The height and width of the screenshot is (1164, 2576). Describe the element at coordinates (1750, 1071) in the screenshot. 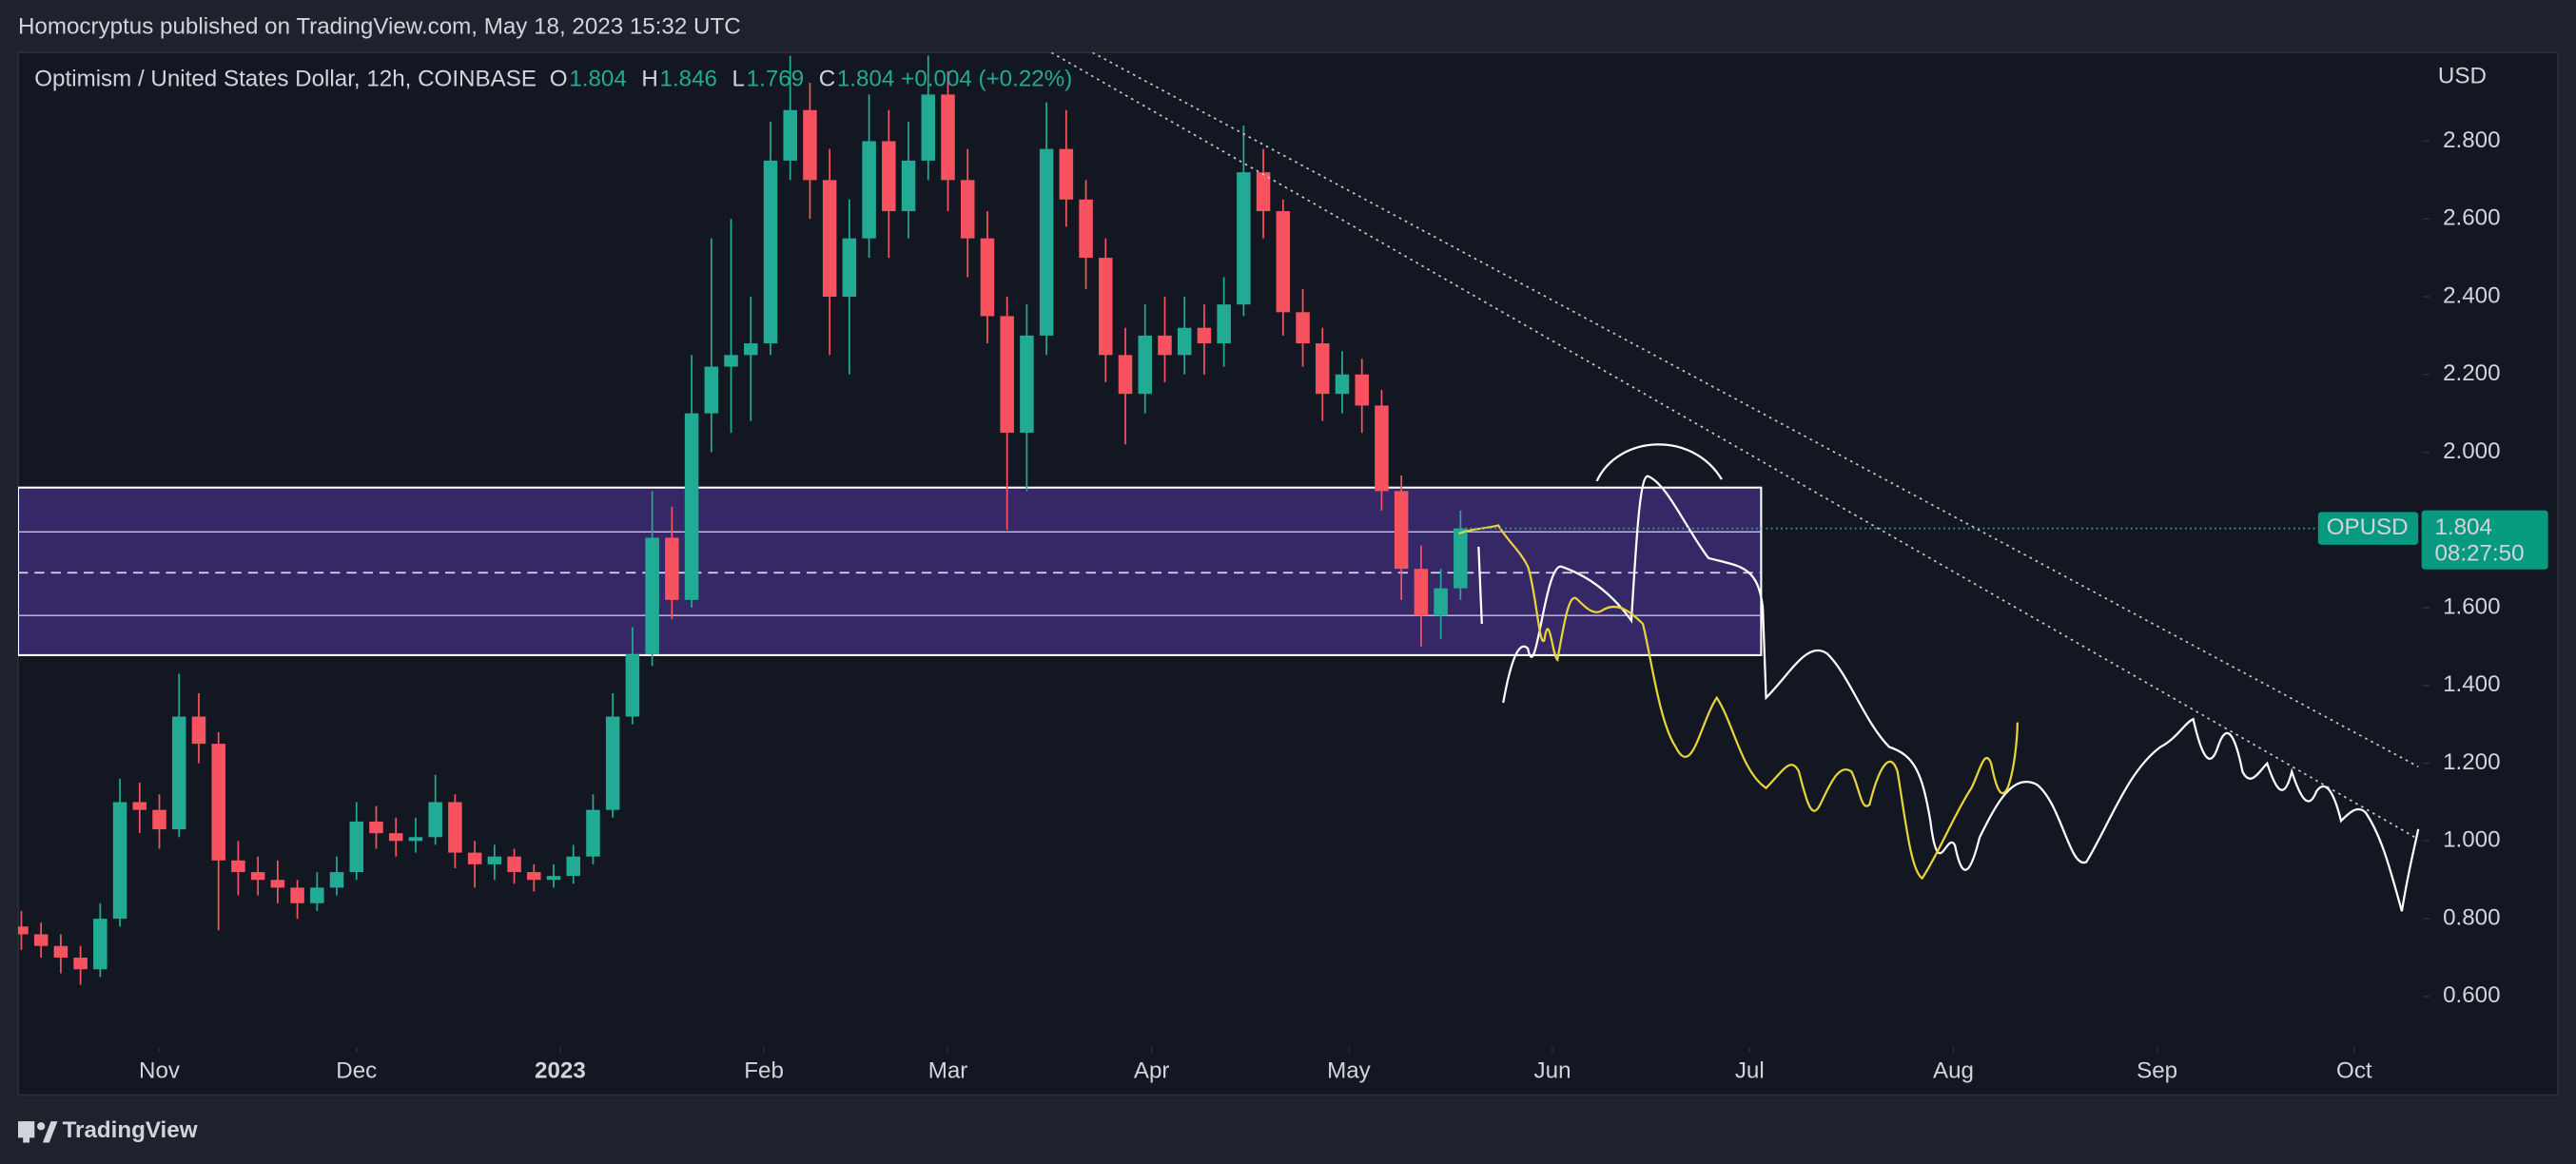

I see `x-tick-label: Jul` at that location.